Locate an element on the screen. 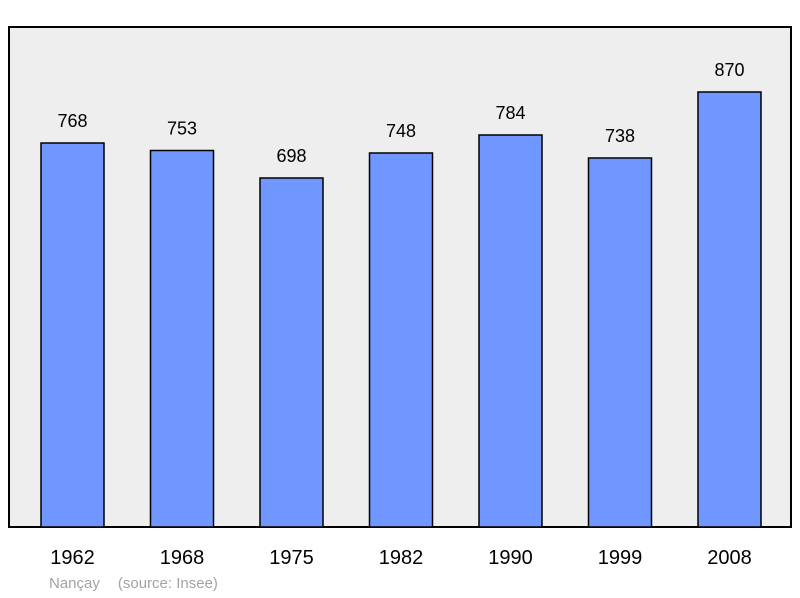 The image size is (800, 598). x-tick-label-1999: 1999 is located at coordinates (620, 558).